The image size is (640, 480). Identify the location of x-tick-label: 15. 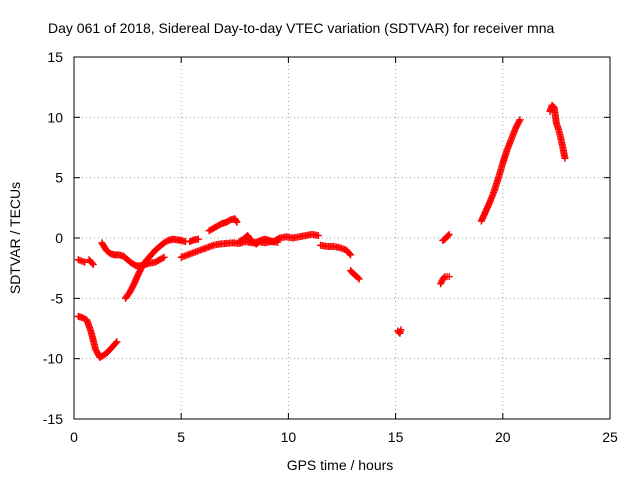
(396, 437).